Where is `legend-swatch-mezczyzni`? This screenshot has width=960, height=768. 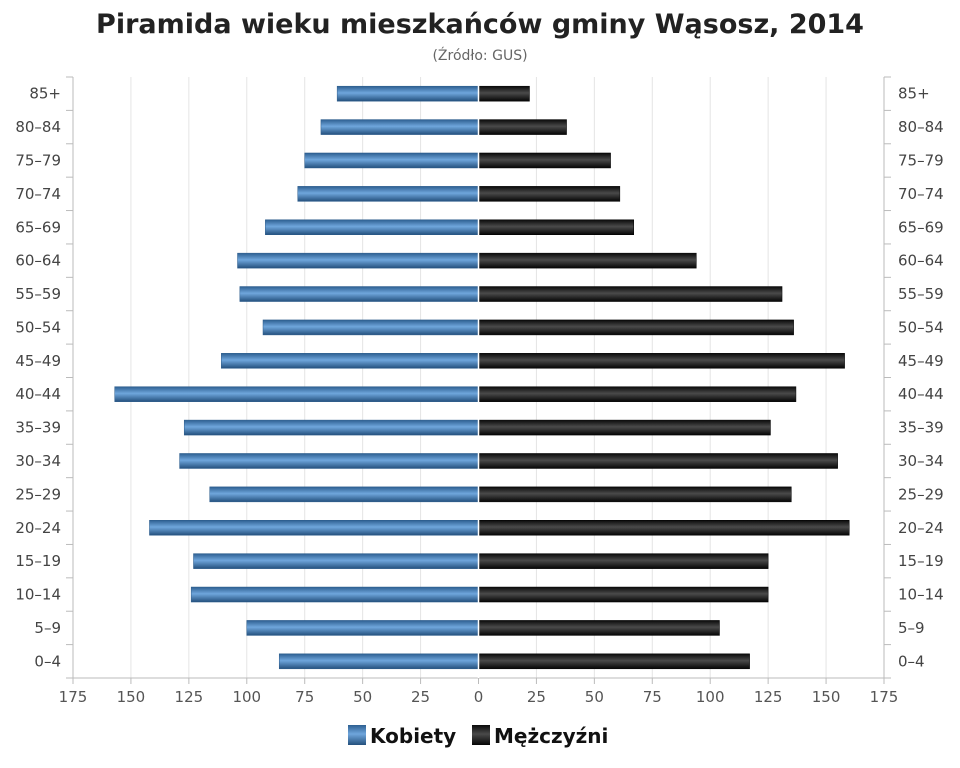
legend-swatch-mezczyzni is located at coordinates (481, 735).